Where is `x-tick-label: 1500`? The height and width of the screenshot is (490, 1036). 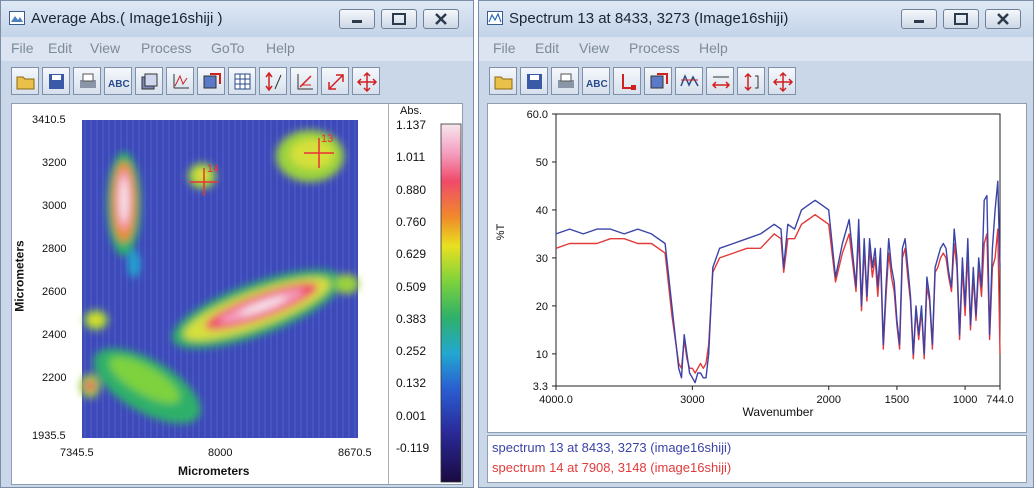 x-tick-label: 1500 is located at coordinates (897, 400).